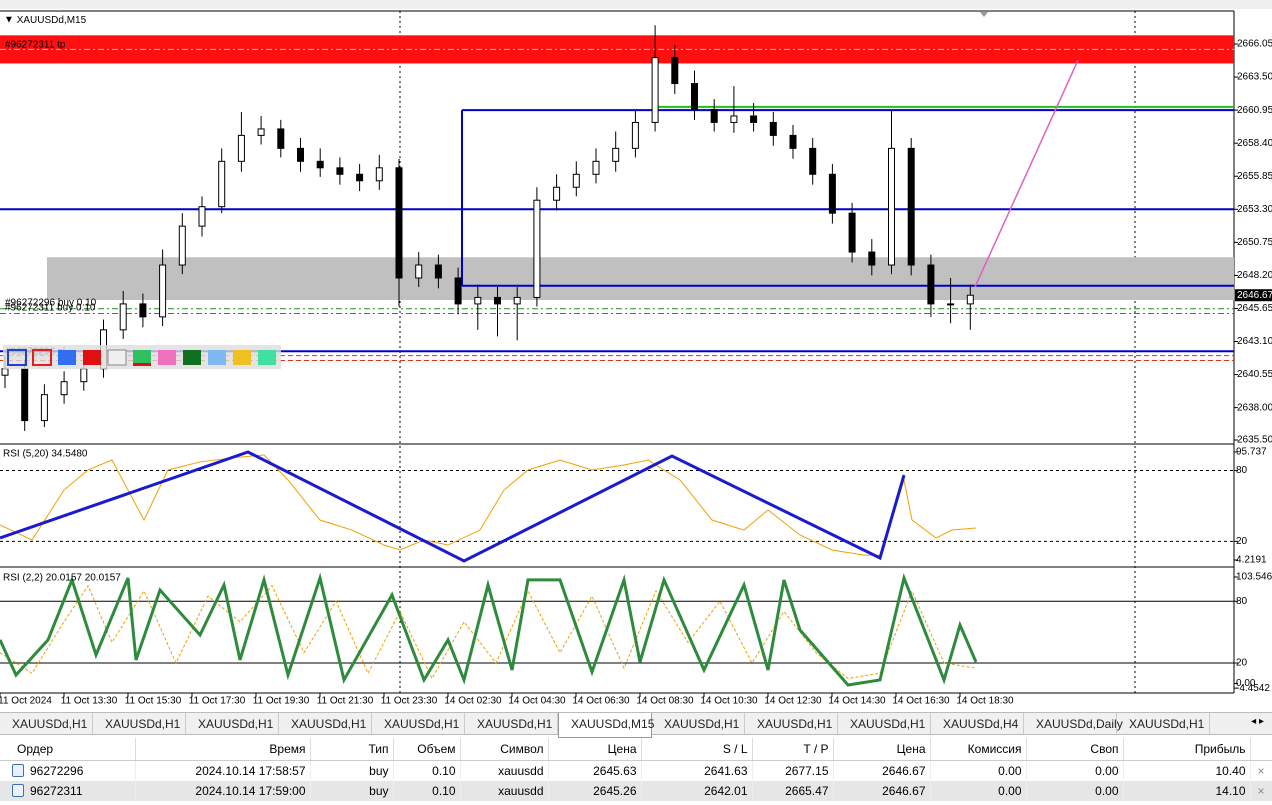 This screenshot has width=1272, height=805. What do you see at coordinates (1073, 723) in the screenshot?
I see `chart-tab: XAUUSDd,Daily` at bounding box center [1073, 723].